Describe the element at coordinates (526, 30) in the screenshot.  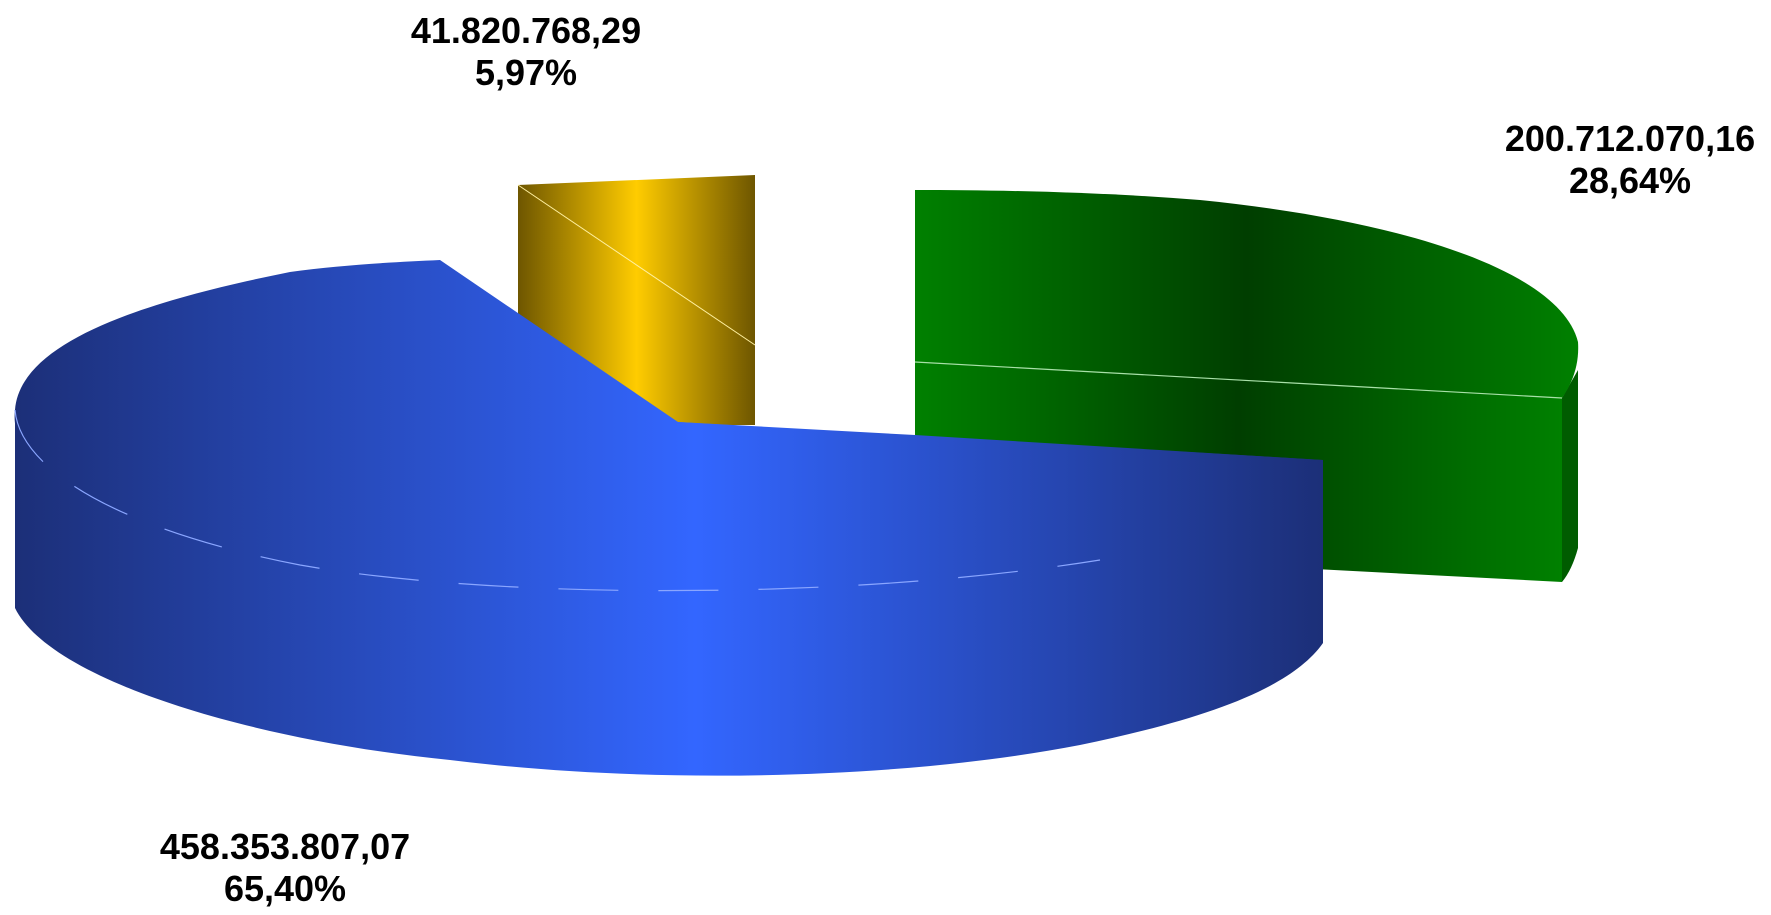
I see `pie-label-2-value: 41.820.768,29` at that location.